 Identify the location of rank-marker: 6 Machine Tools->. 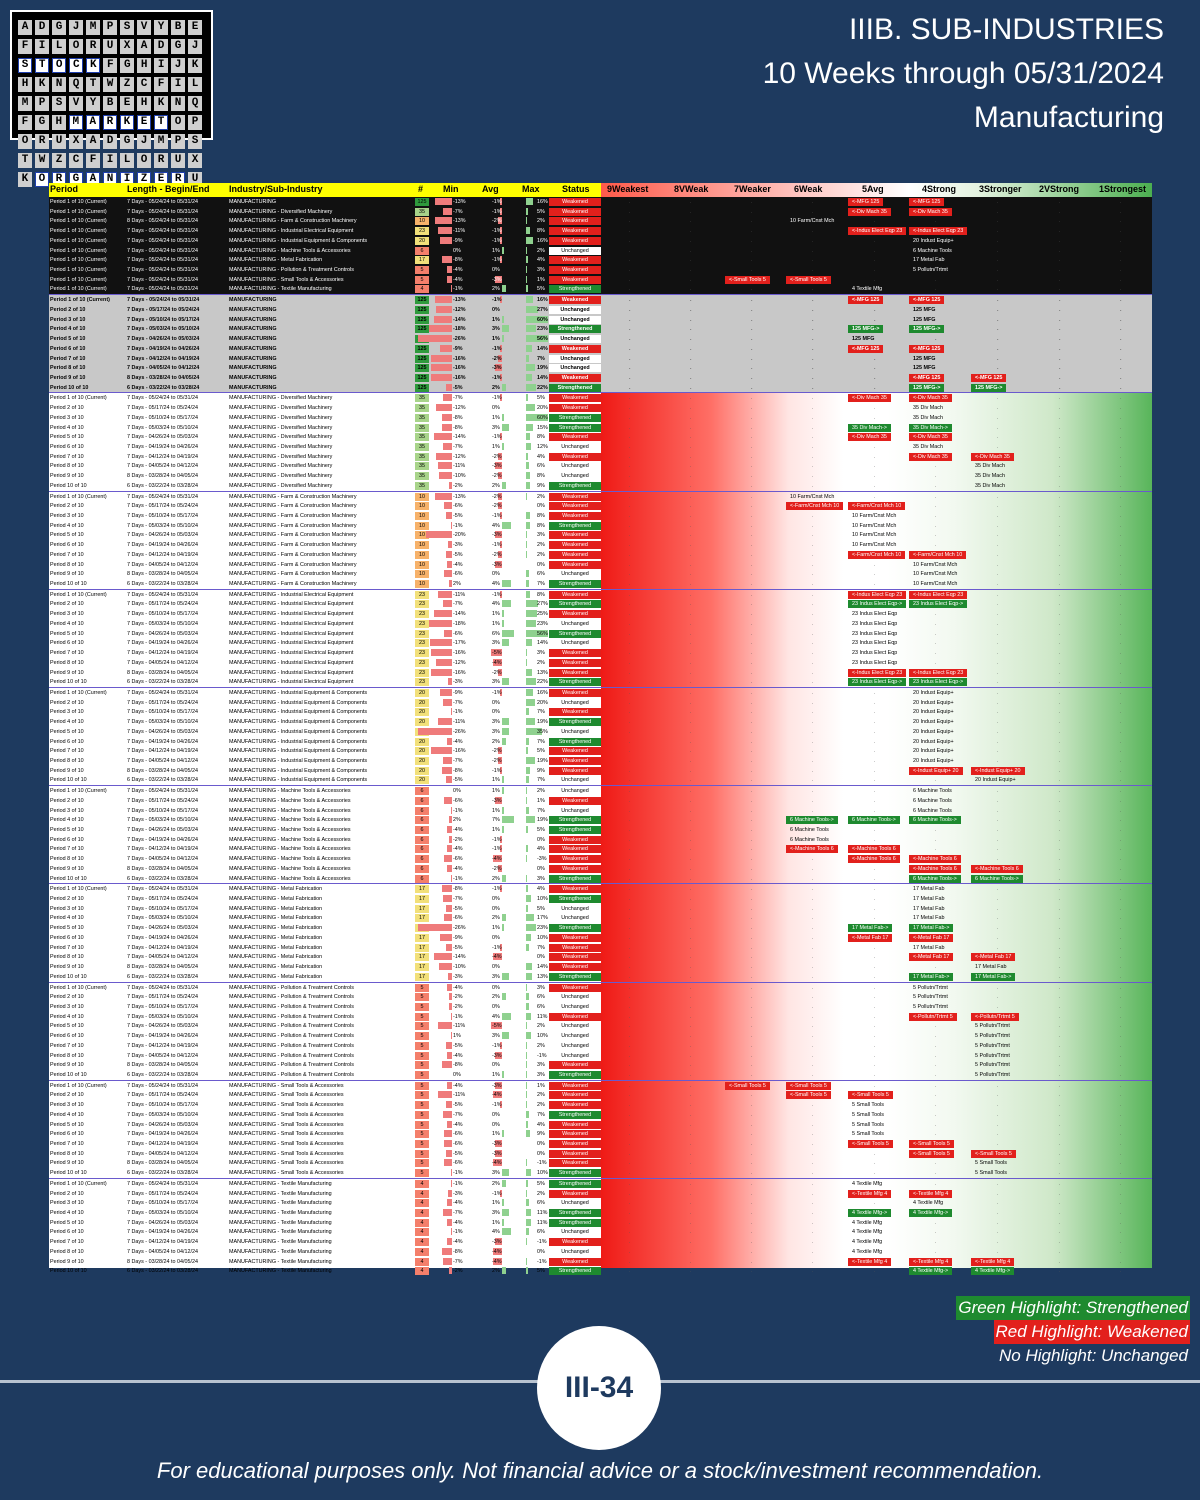
(935, 820).